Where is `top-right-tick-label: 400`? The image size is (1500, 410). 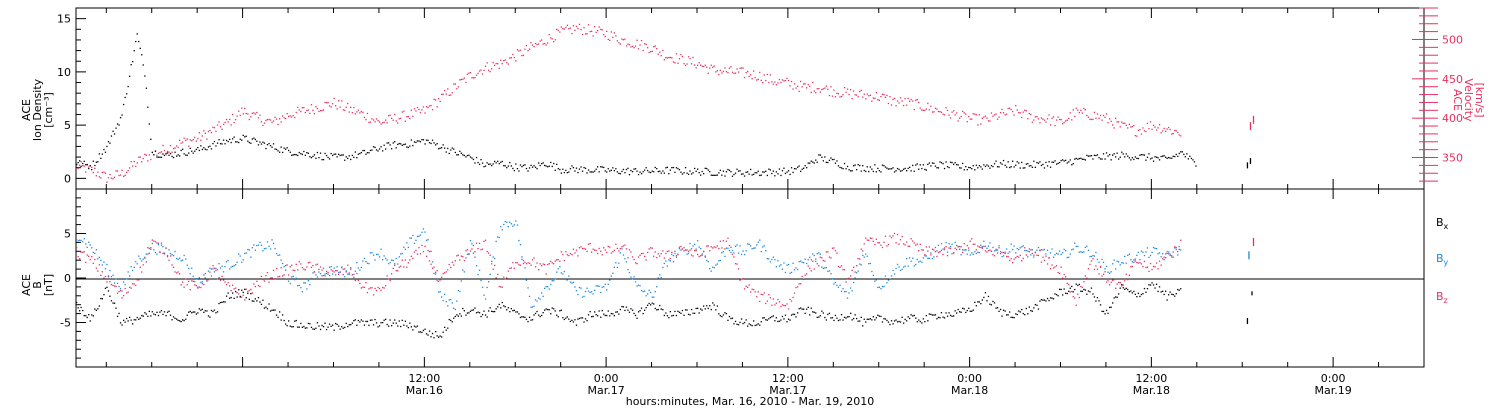
top-right-tick-label: 400 is located at coordinates (1452, 118).